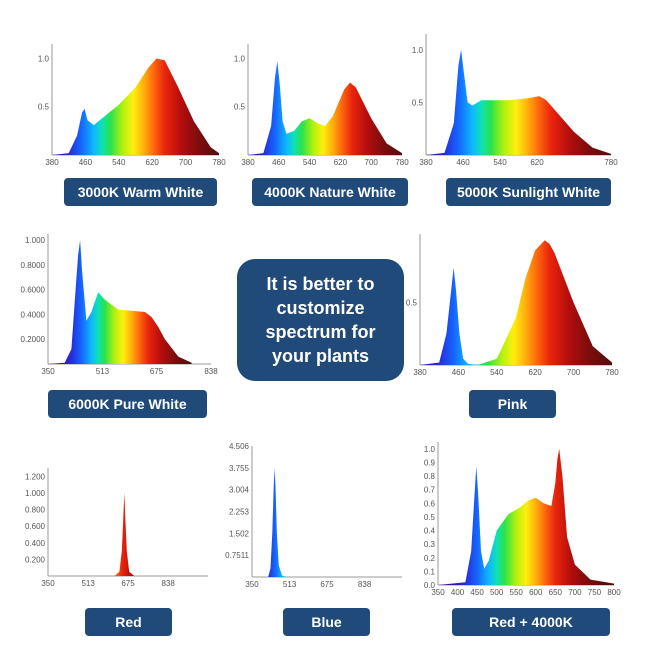 The height and width of the screenshot is (667, 657). What do you see at coordinates (430, 531) in the screenshot?
I see `y-tick-label: 0.4` at bounding box center [430, 531].